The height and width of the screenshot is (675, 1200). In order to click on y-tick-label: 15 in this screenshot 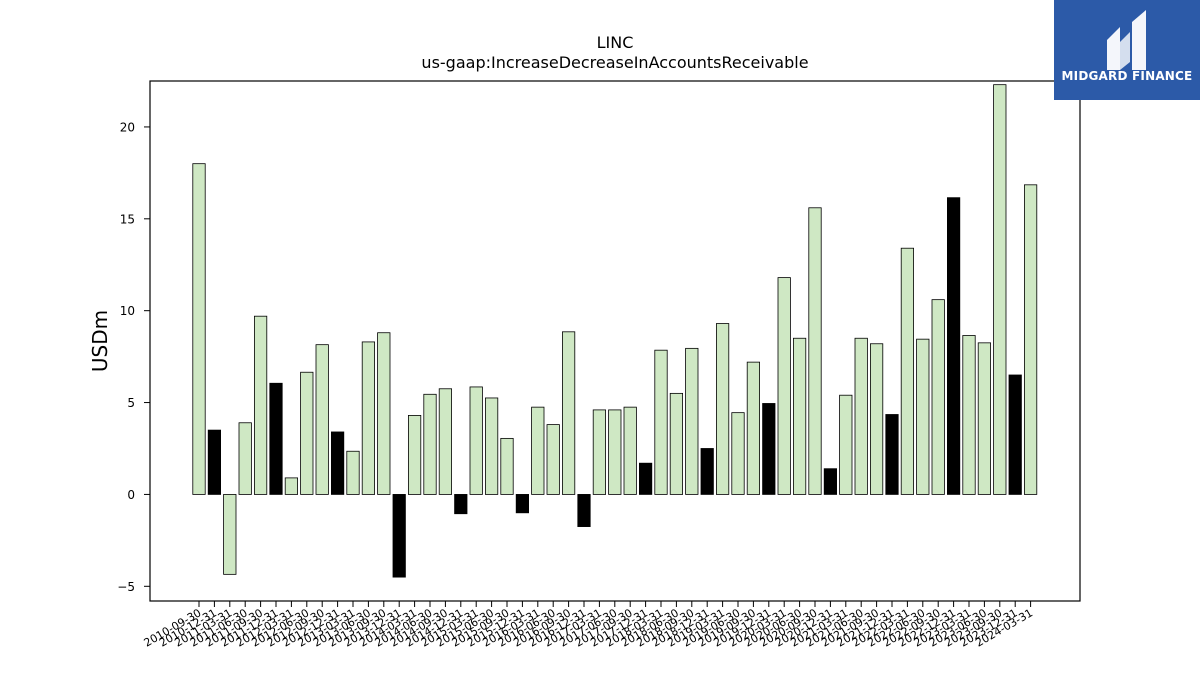, I will do `click(127, 219)`.